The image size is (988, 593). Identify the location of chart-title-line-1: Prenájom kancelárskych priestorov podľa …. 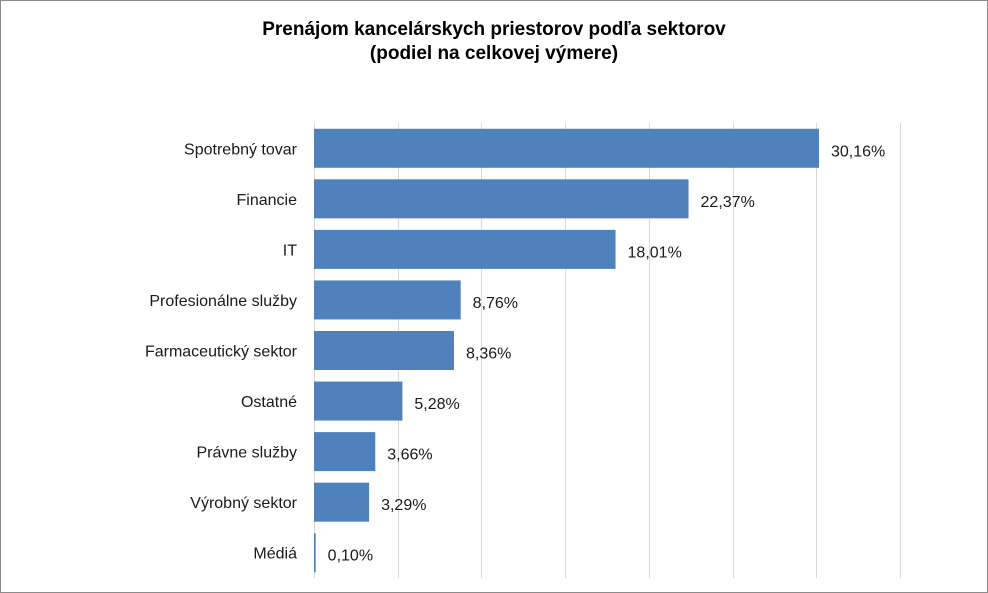
(494, 29).